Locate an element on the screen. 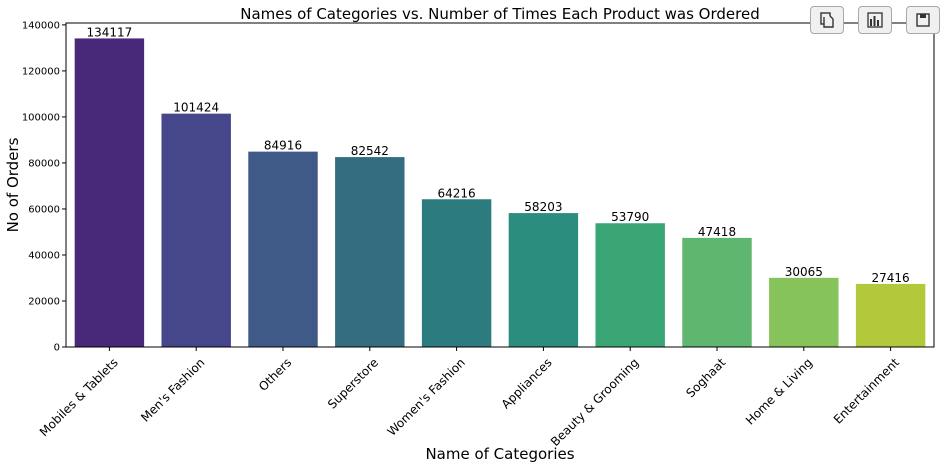 The width and height of the screenshot is (941, 468). bar-value-label: 84916 is located at coordinates (283, 146).